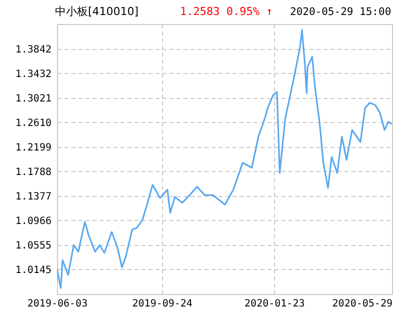  Describe the element at coordinates (362, 304) in the screenshot. I see `x-tick-label: 2020-05-29` at that location.